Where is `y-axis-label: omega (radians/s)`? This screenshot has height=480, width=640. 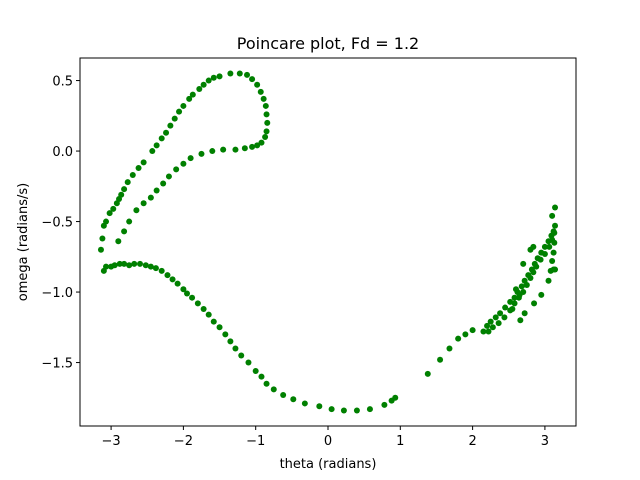
y-axis-label: omega (radians/s) is located at coordinates (23, 242).